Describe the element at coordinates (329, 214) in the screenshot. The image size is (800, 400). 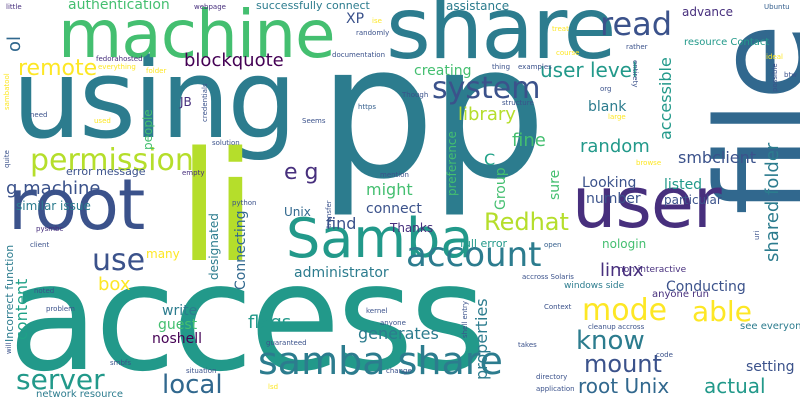
I see `word-transfer: transfer` at that location.